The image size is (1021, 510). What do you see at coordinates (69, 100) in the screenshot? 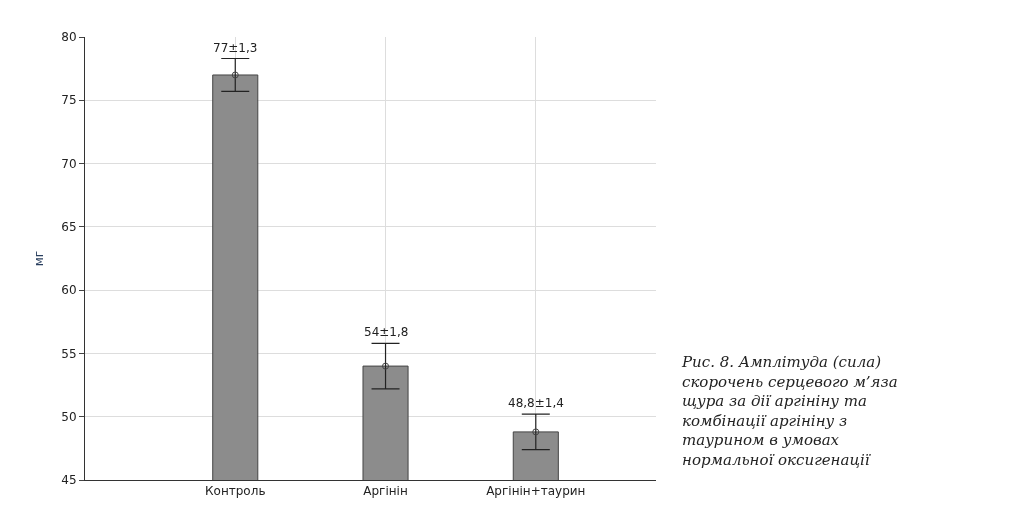
I see `y-tick-label: 75` at bounding box center [69, 100].